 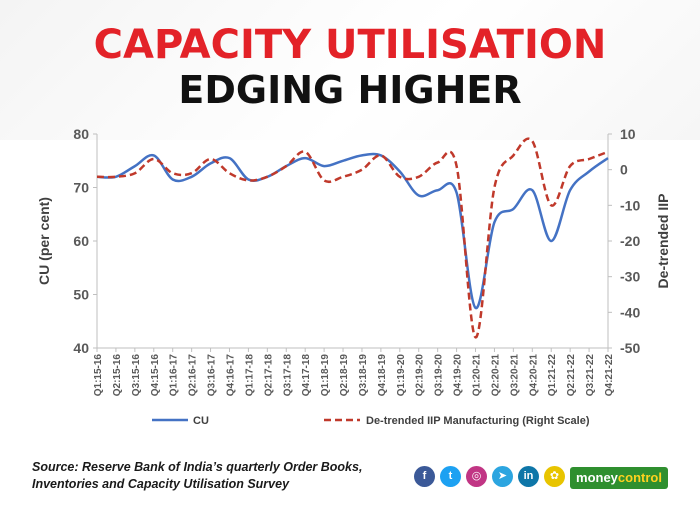 What do you see at coordinates (420, 375) in the screenshot?
I see `x-axis-tick-label: Q2:19-20` at bounding box center [420, 375].